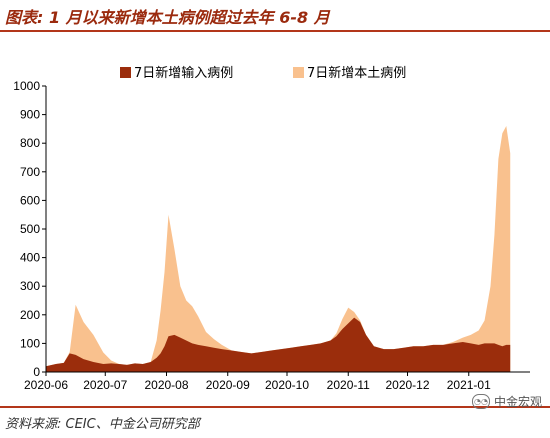 The height and width of the screenshot is (438, 550). I want to click on x-tick-label: 2020-08, so click(166, 385).